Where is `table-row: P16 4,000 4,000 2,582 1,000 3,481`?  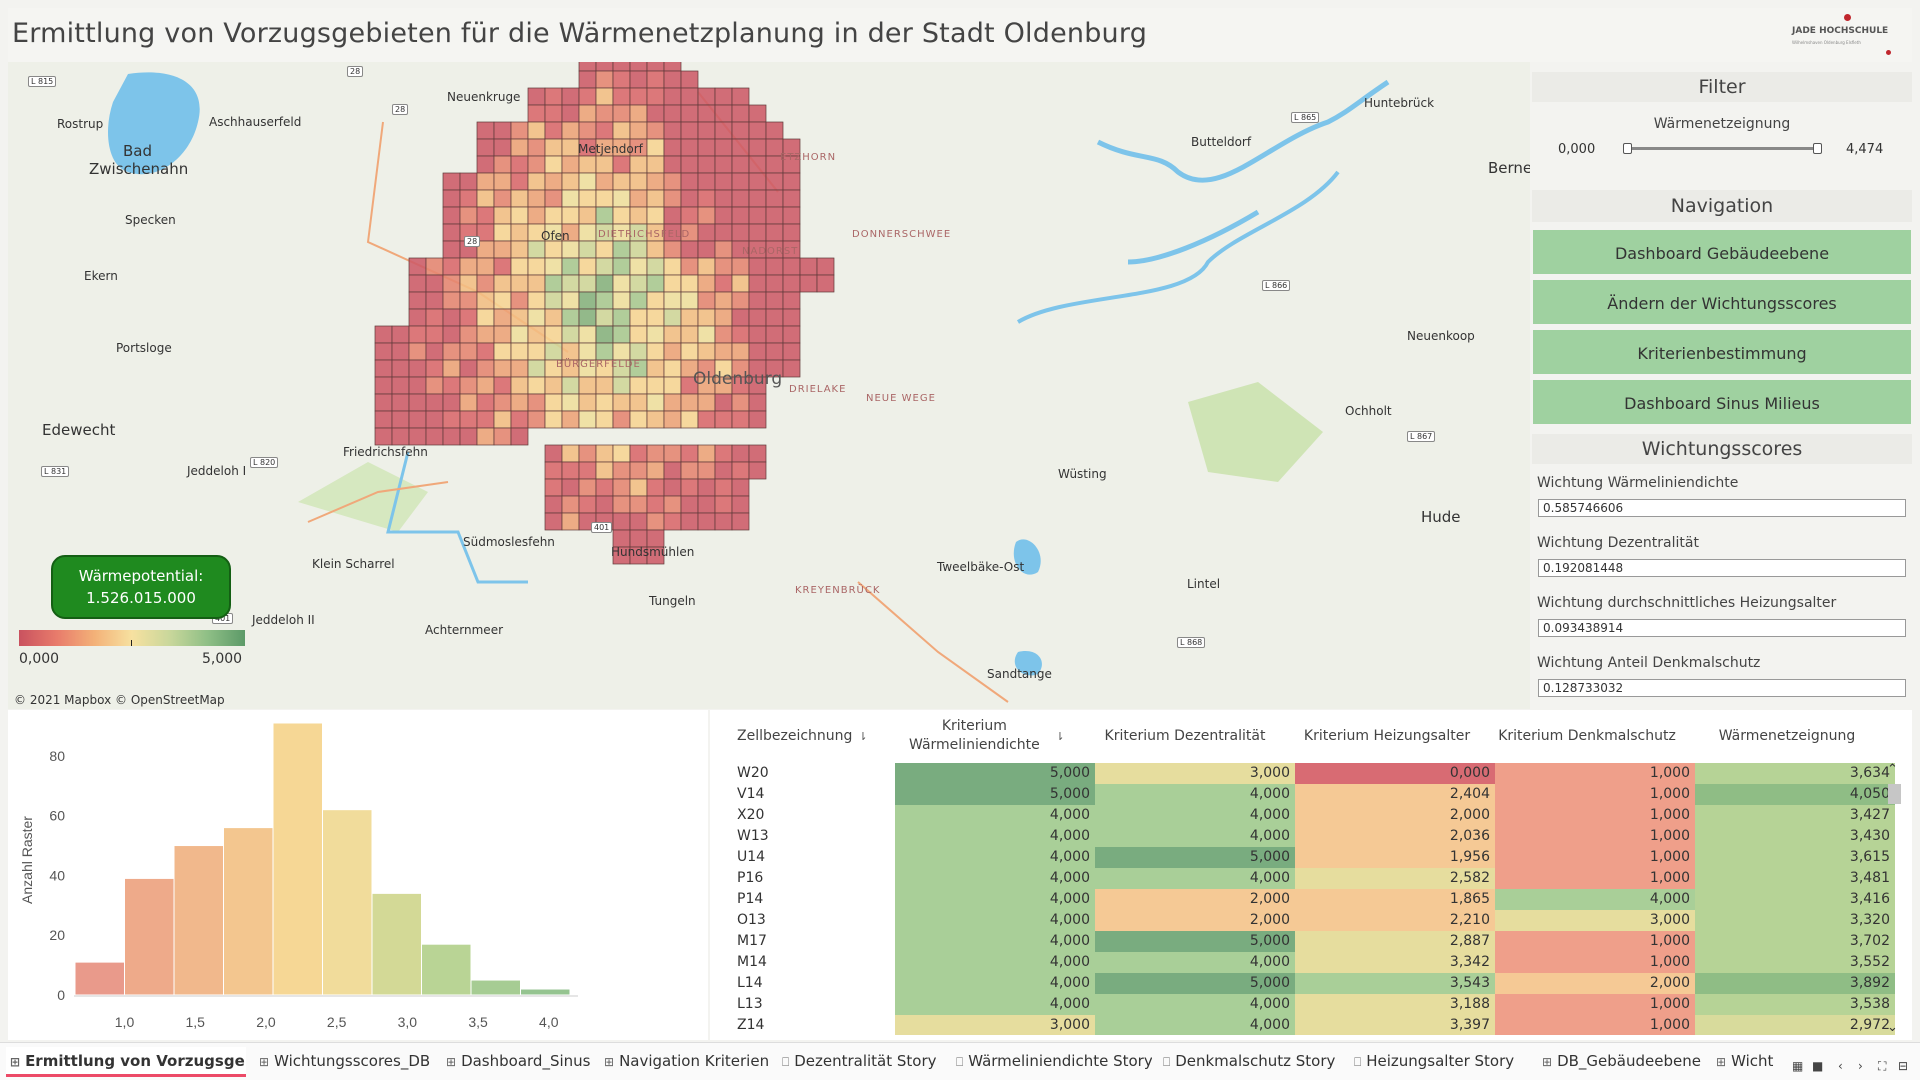
table-row: P16 4,000 4,000 2,582 1,000 3,481 is located at coordinates (1310, 878).